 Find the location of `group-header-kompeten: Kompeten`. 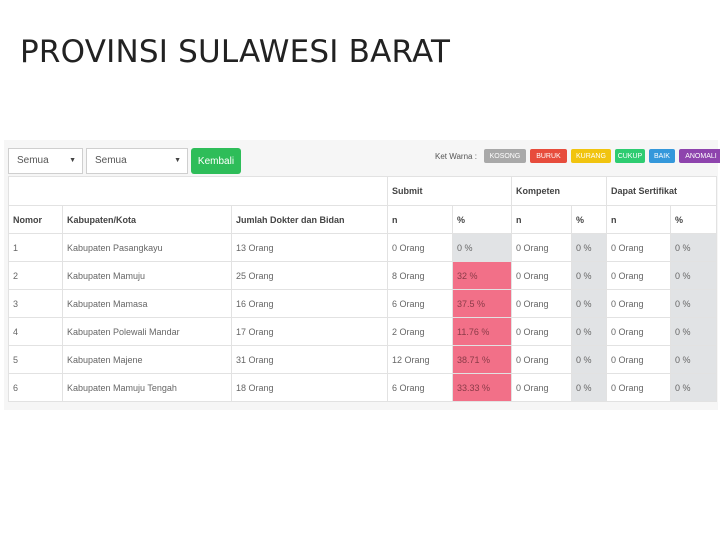

group-header-kompeten: Kompeten is located at coordinates (559, 191).